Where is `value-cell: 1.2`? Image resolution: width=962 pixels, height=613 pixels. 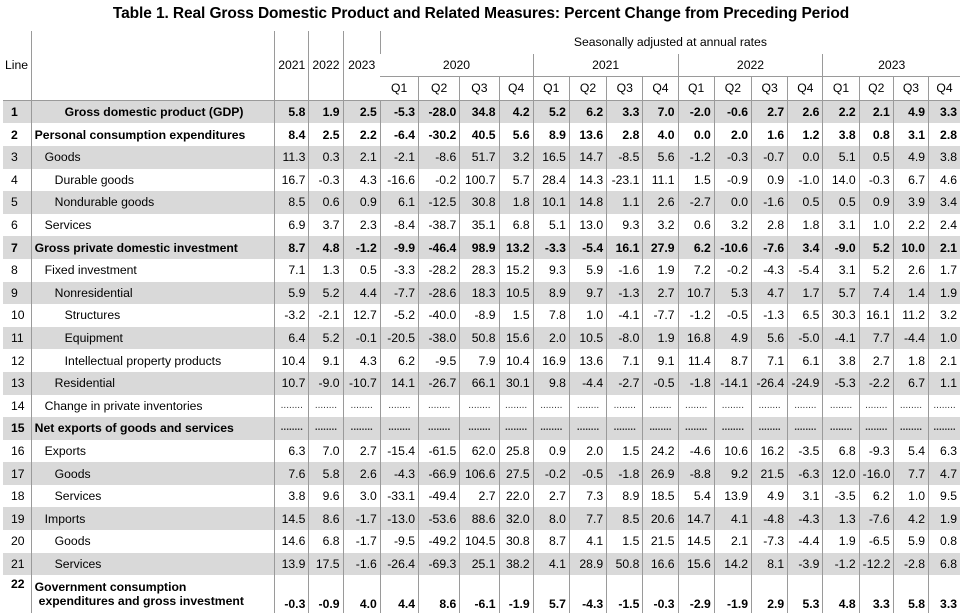 value-cell: 1.2 is located at coordinates (805, 134).